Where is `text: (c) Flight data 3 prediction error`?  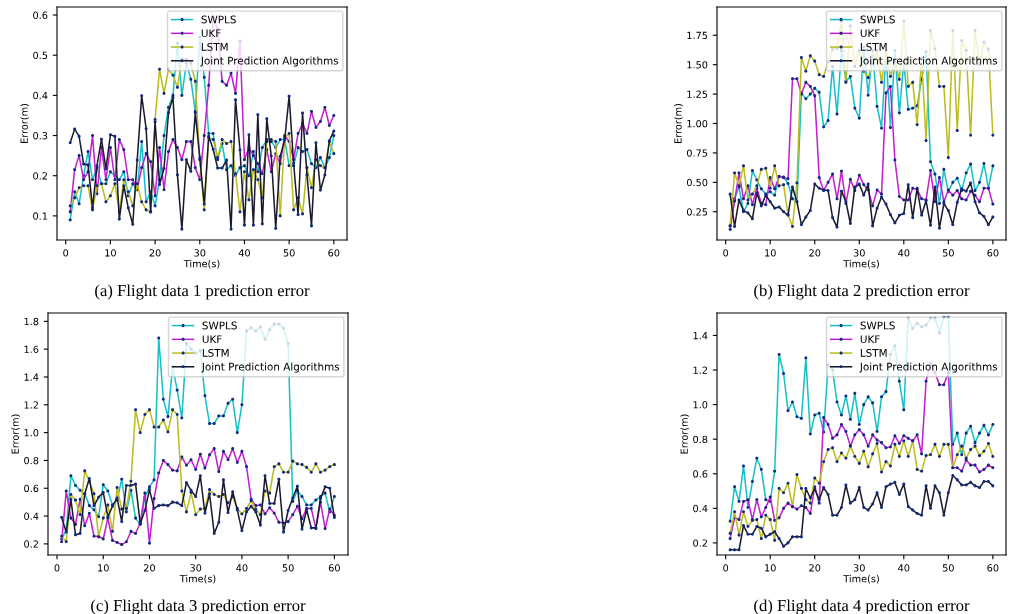
text: (c) Flight data 3 prediction error is located at coordinates (198, 606).